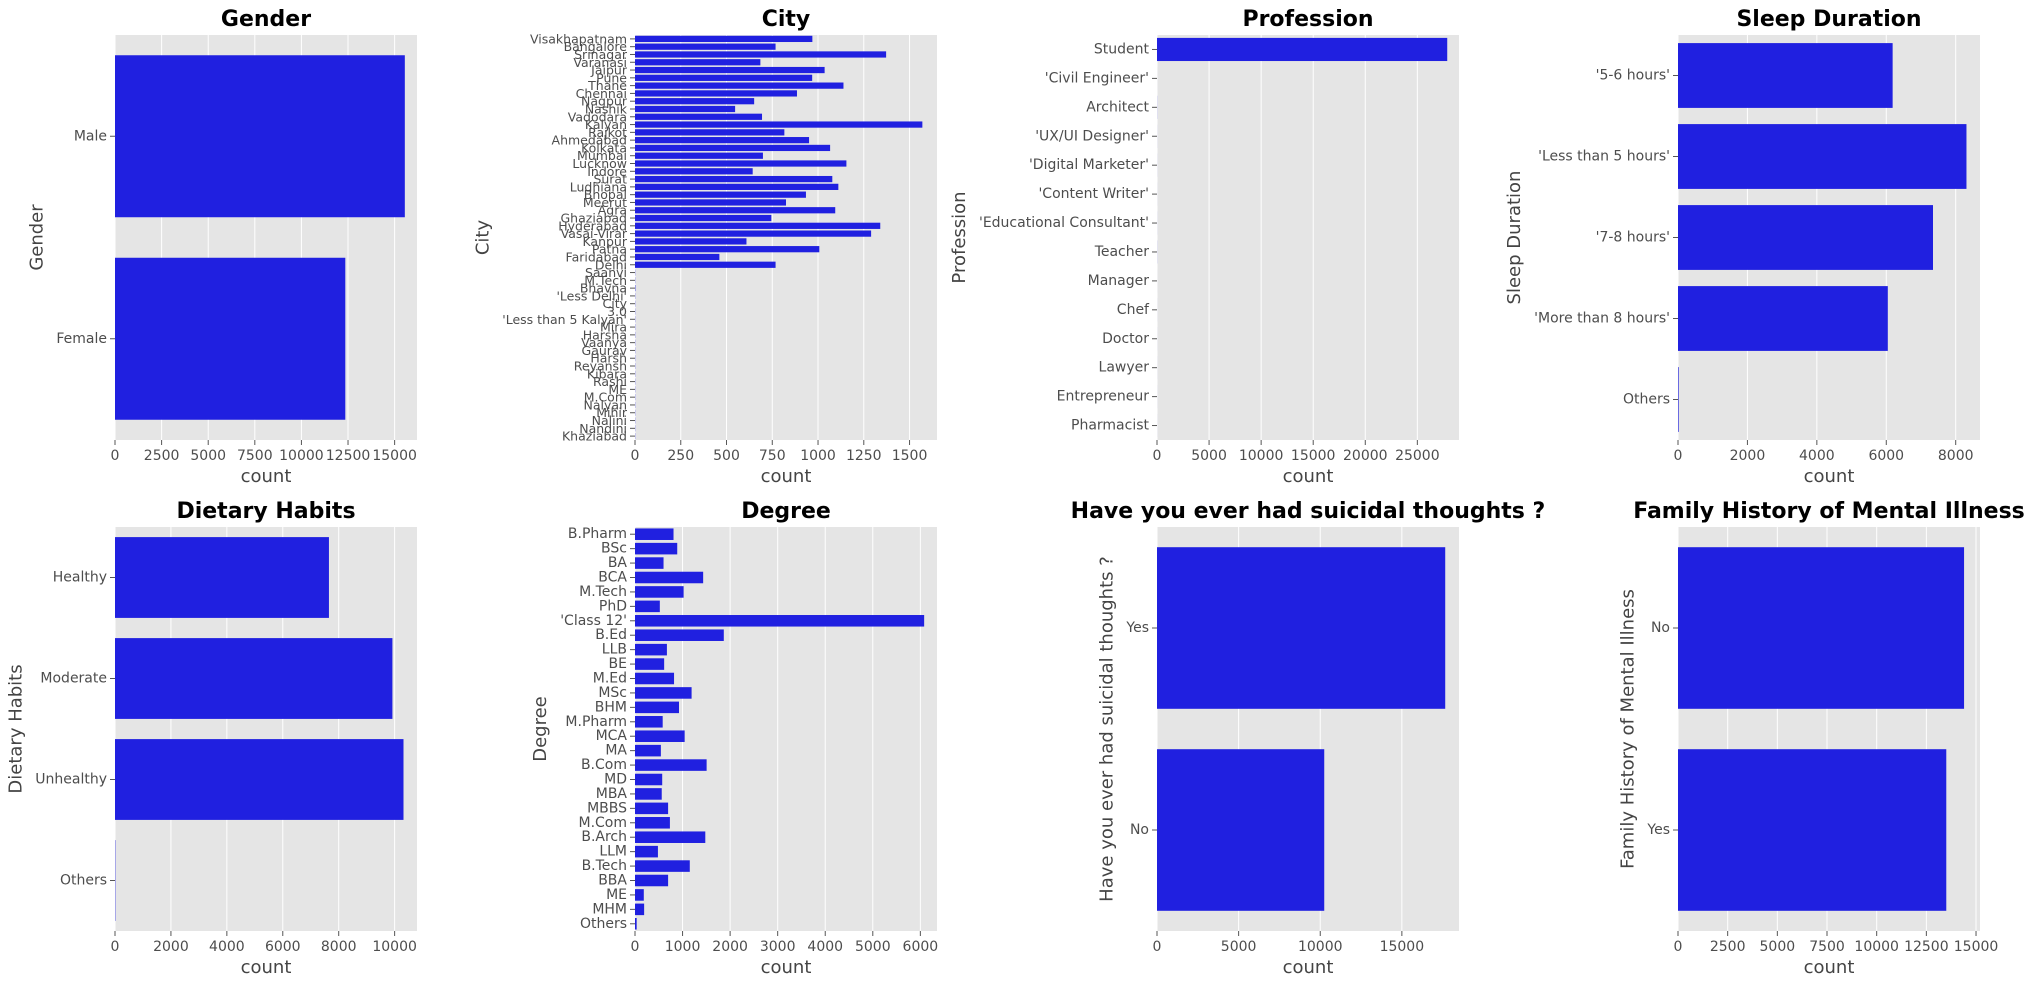  What do you see at coordinates (596, 722) in the screenshot?
I see `y-tick-label: M.Pharm` at bounding box center [596, 722].